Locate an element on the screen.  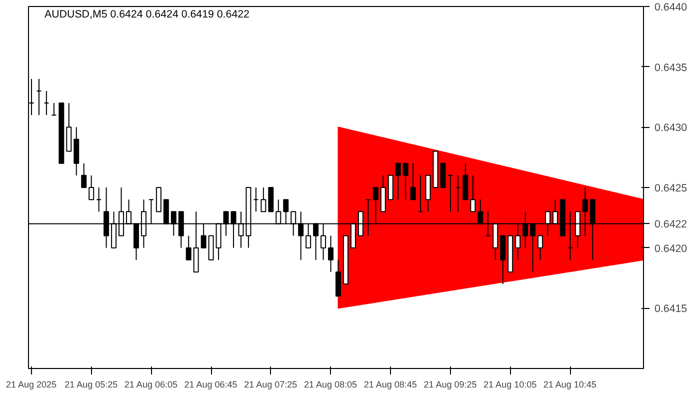
chart-title: AUDUSD,M5 0.6424 0.6424 0.6419 0.6422 is located at coordinates (147, 14).